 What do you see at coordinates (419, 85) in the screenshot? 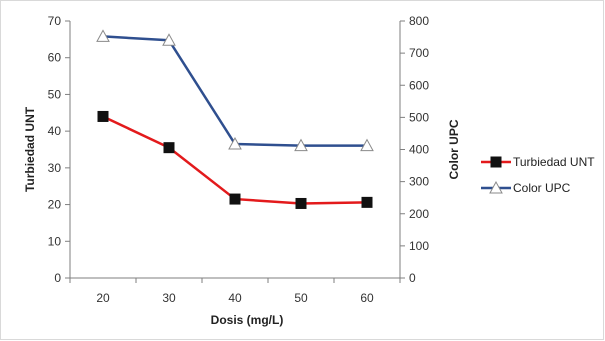
I see `right-tick-label: 600` at bounding box center [419, 85].